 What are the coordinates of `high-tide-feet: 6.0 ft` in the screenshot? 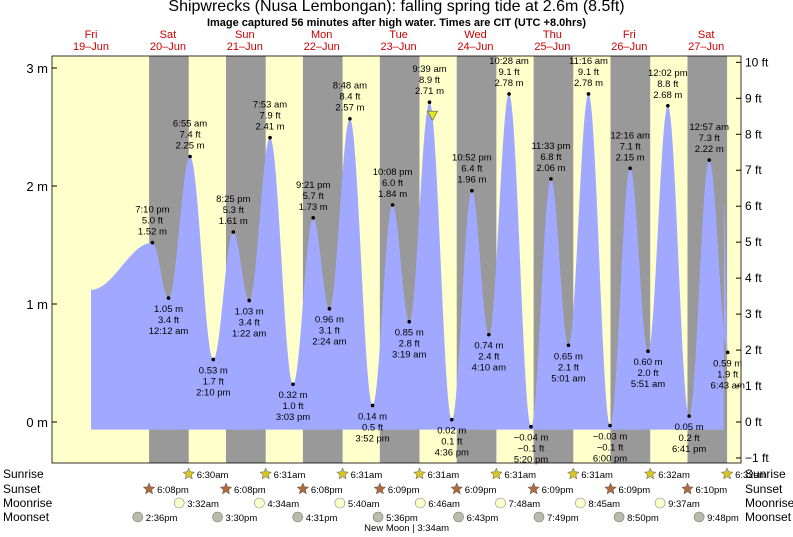 It's located at (392, 183).